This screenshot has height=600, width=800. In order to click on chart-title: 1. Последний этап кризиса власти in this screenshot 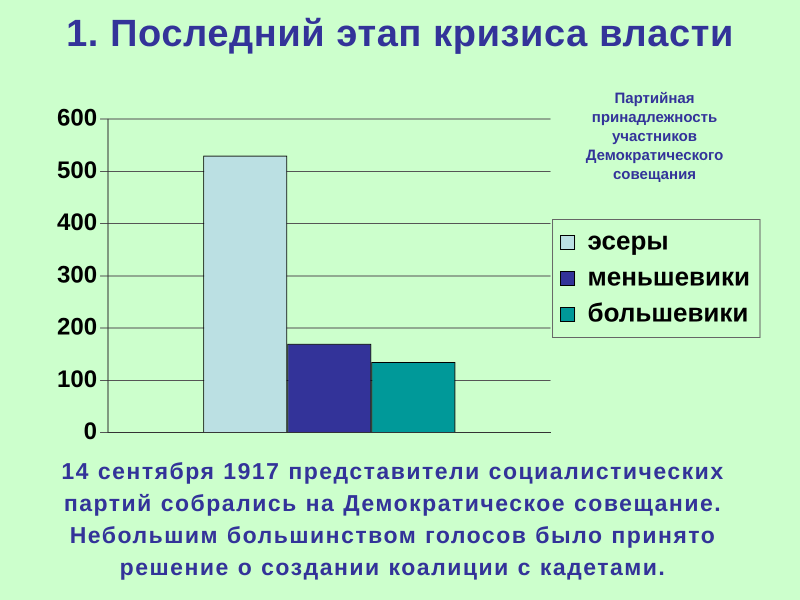, I will do `click(400, 34)`.